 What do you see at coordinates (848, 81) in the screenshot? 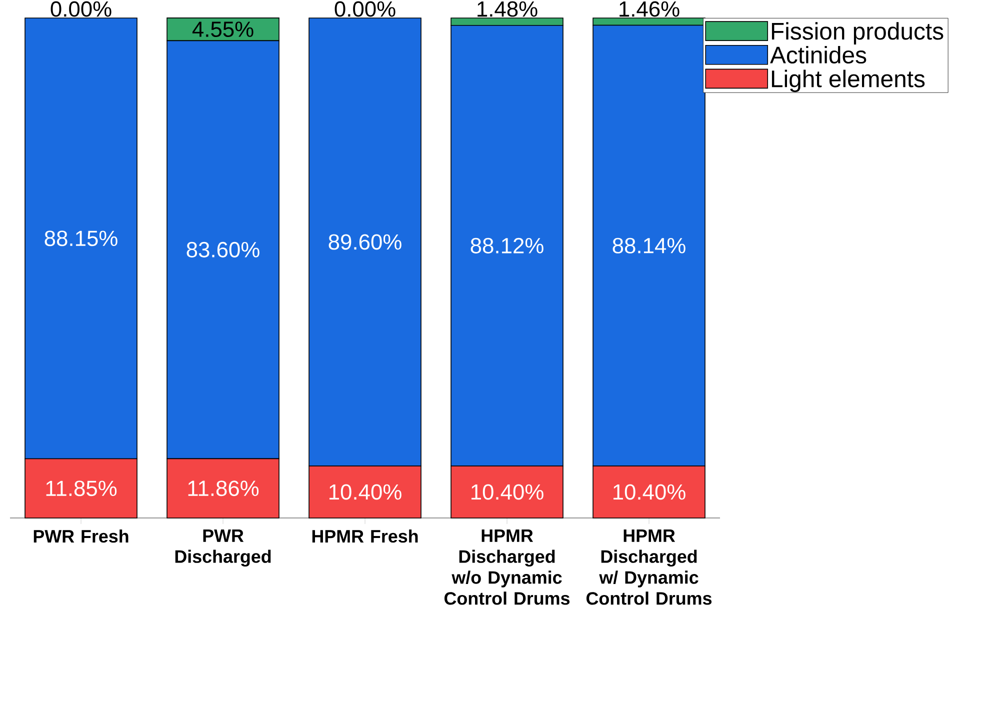
I see `legend-label: Light elements` at bounding box center [848, 81].